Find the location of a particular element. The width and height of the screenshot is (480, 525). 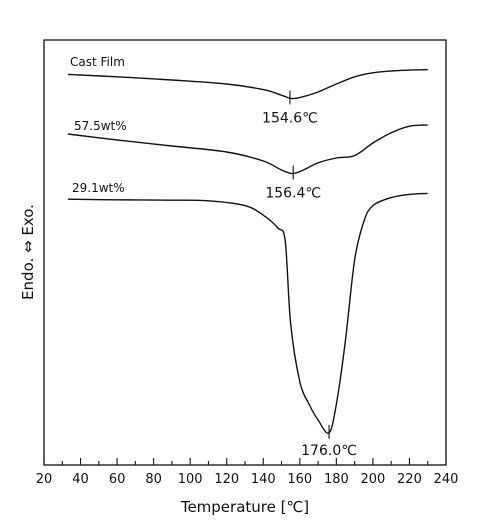

series-label: 29.1wt% is located at coordinates (98, 188).